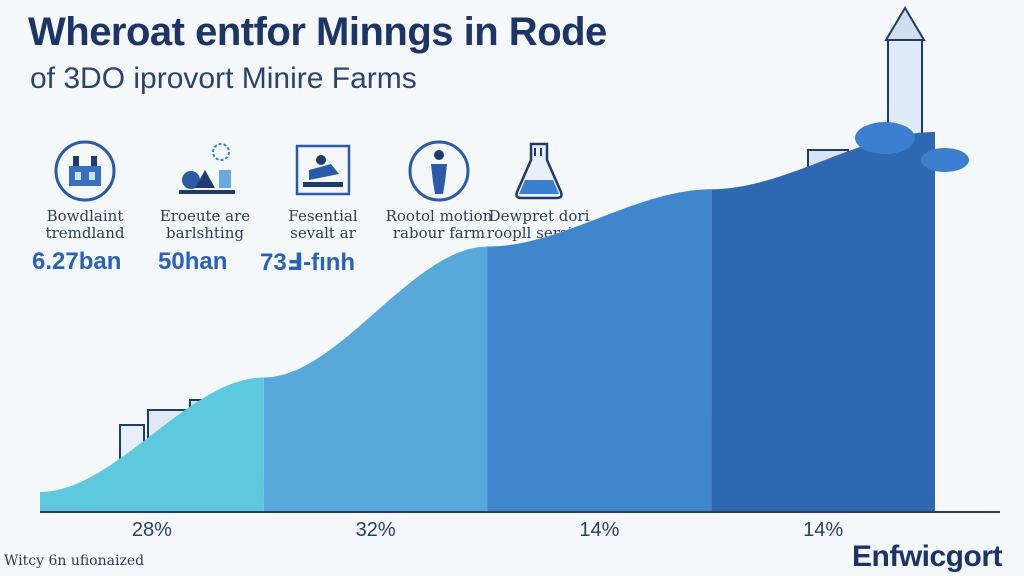 The width and height of the screenshot is (1024, 576). What do you see at coordinates (85, 171) in the screenshot?
I see `factory-icon` at bounding box center [85, 171].